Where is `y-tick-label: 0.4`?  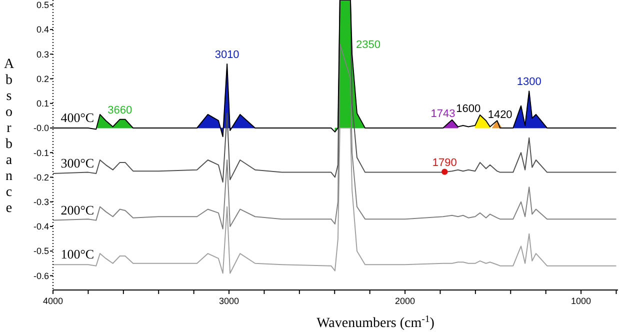 y-tick-label: 0.4 is located at coordinates (42, 29).